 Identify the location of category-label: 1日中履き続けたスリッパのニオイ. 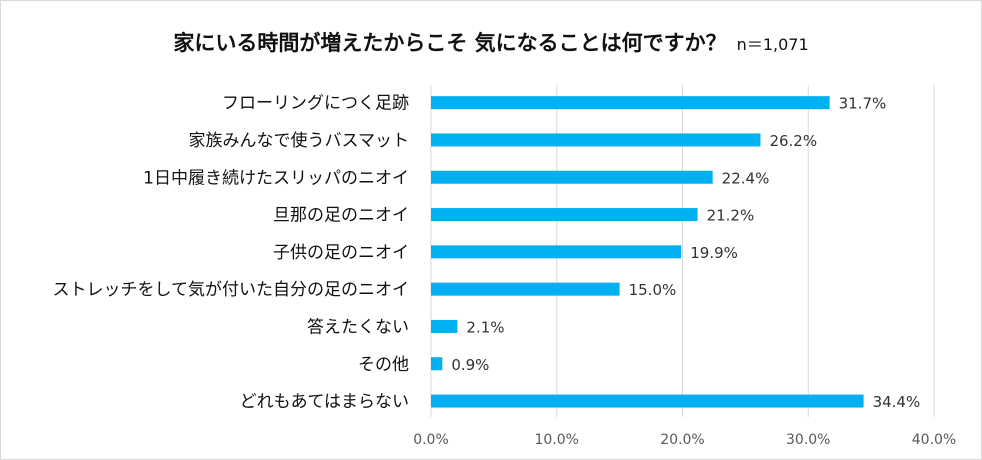
(276, 178).